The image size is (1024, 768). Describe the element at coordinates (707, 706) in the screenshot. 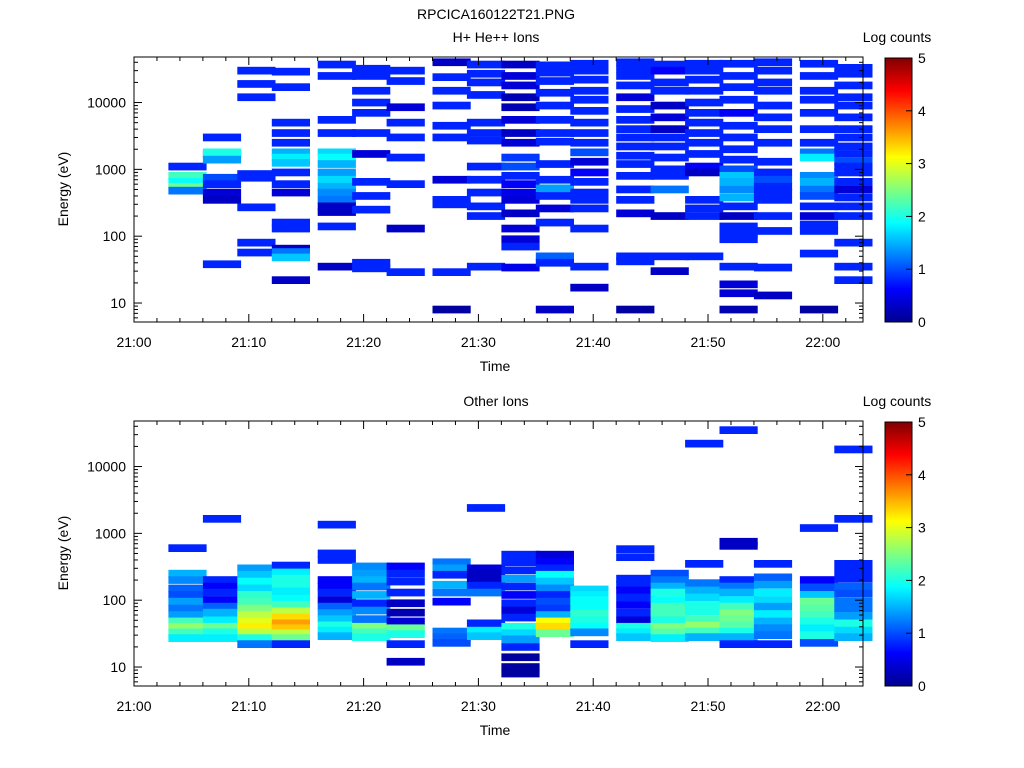

I see `x-tick-label: 21:50` at that location.